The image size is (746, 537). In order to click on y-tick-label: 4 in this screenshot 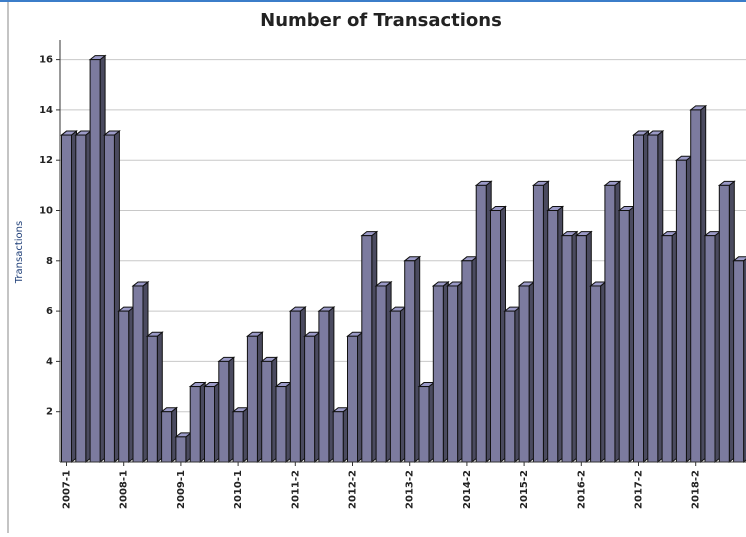, I will do `click(49, 361)`.